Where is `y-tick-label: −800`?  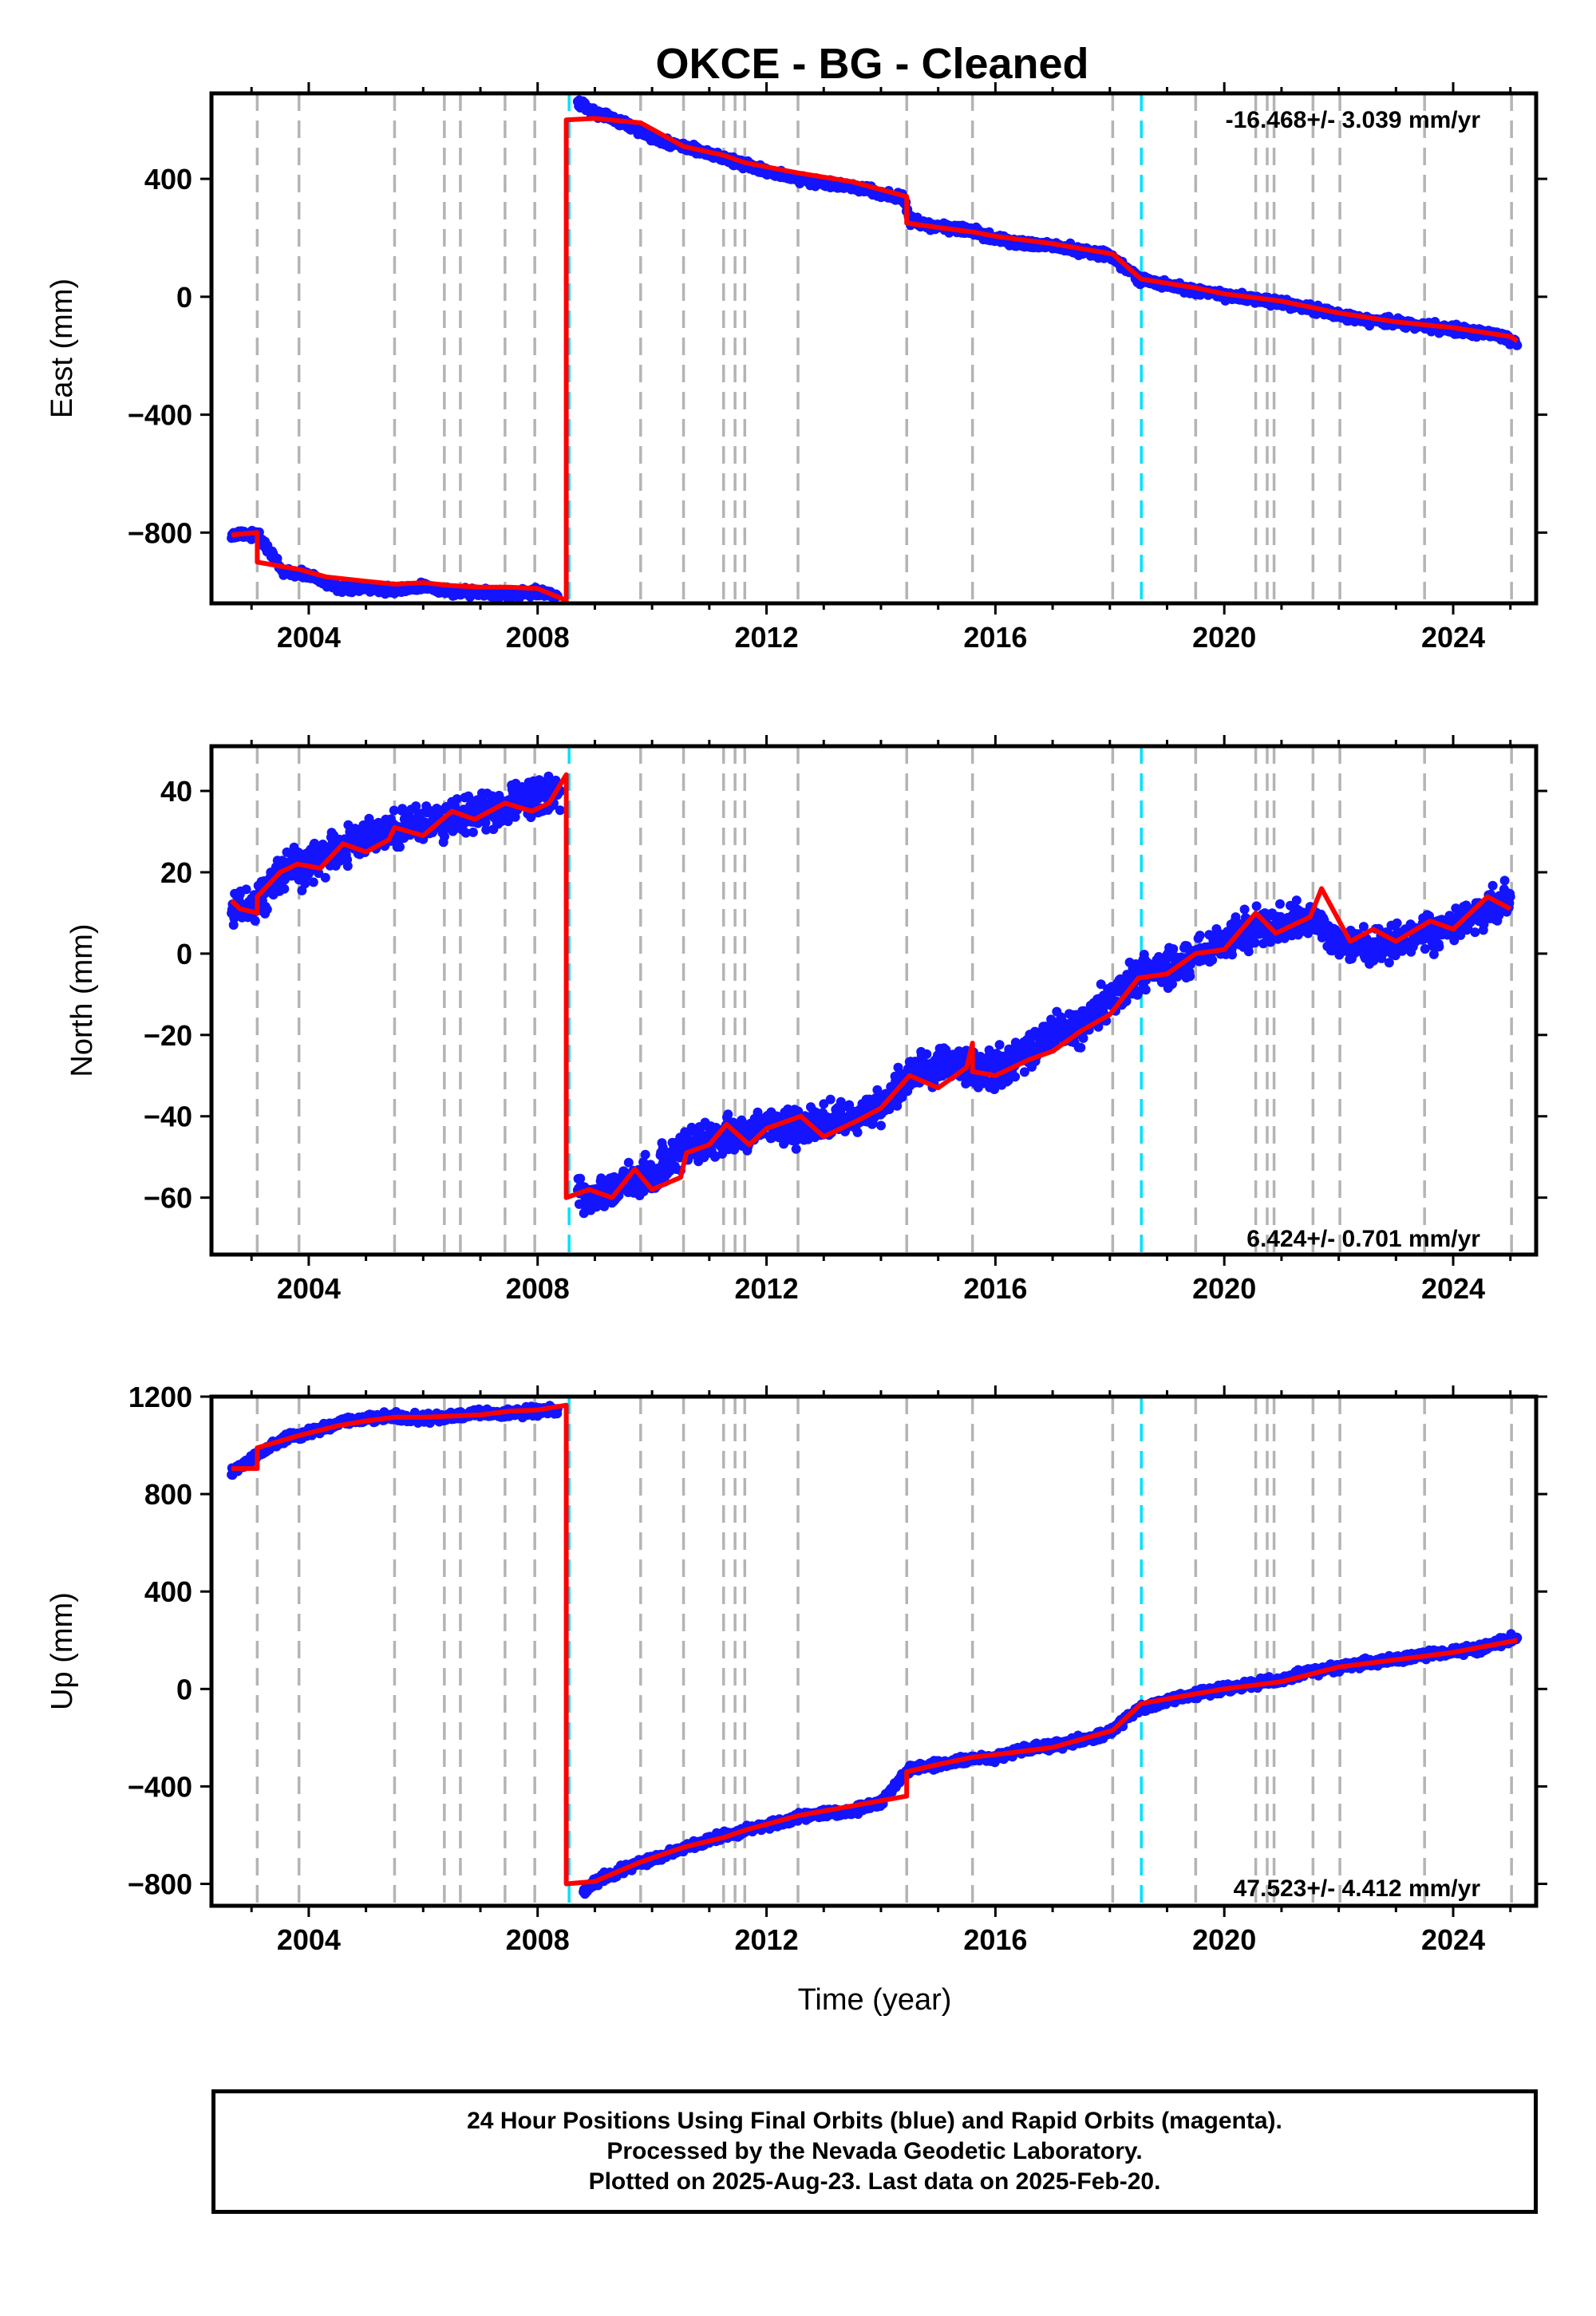
y-tick-label: −800 is located at coordinates (160, 532).